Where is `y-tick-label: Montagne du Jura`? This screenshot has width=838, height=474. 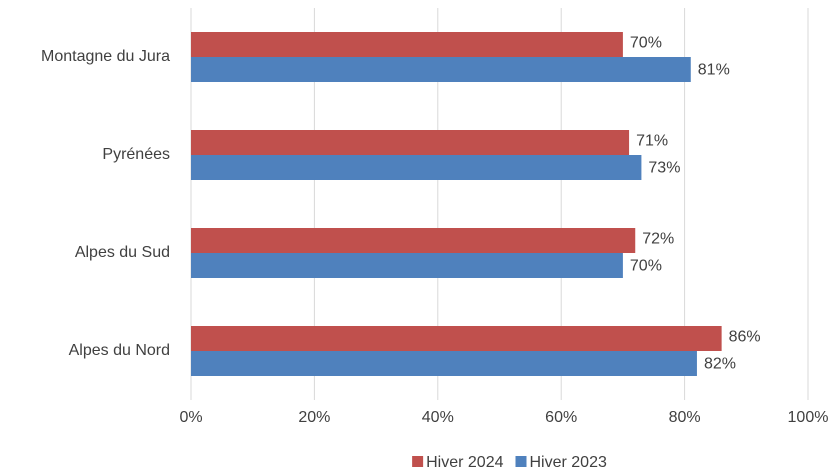 y-tick-label: Montagne du Jura is located at coordinates (105, 56).